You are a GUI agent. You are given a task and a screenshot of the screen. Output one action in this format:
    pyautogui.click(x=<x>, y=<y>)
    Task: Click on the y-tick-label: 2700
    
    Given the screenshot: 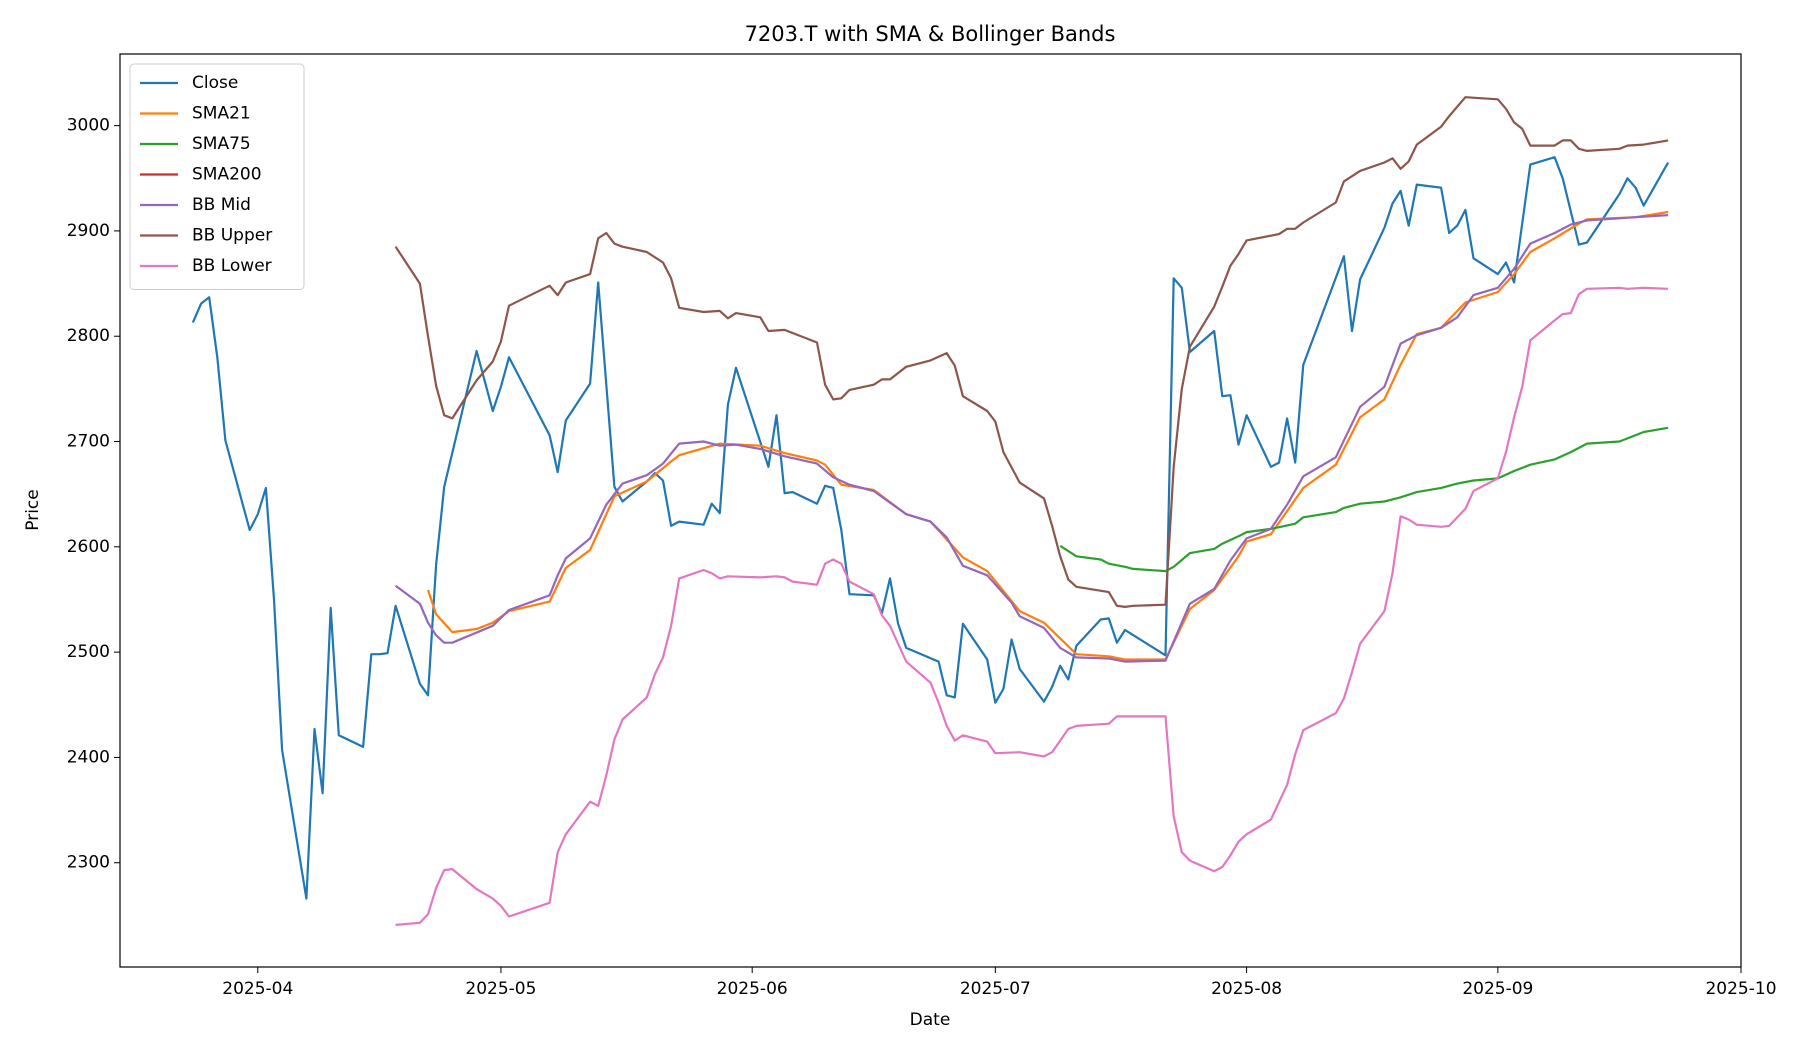 What is the action you would take?
    pyautogui.click(x=88, y=442)
    